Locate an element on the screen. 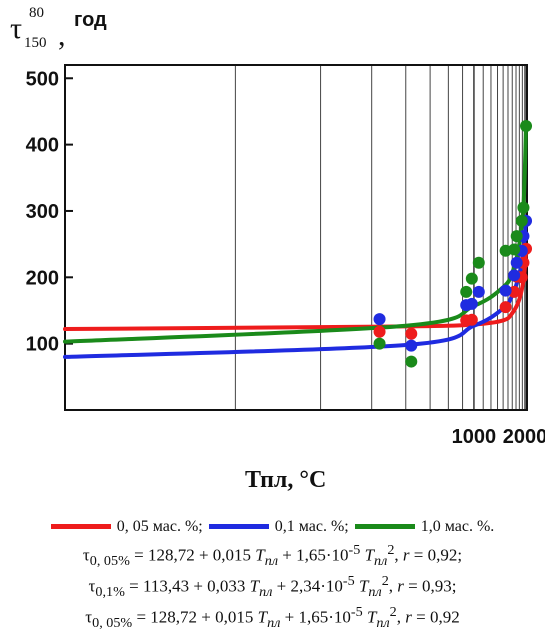 The height and width of the screenshot is (633, 545). x-tick-label: 2000 is located at coordinates (524, 437).